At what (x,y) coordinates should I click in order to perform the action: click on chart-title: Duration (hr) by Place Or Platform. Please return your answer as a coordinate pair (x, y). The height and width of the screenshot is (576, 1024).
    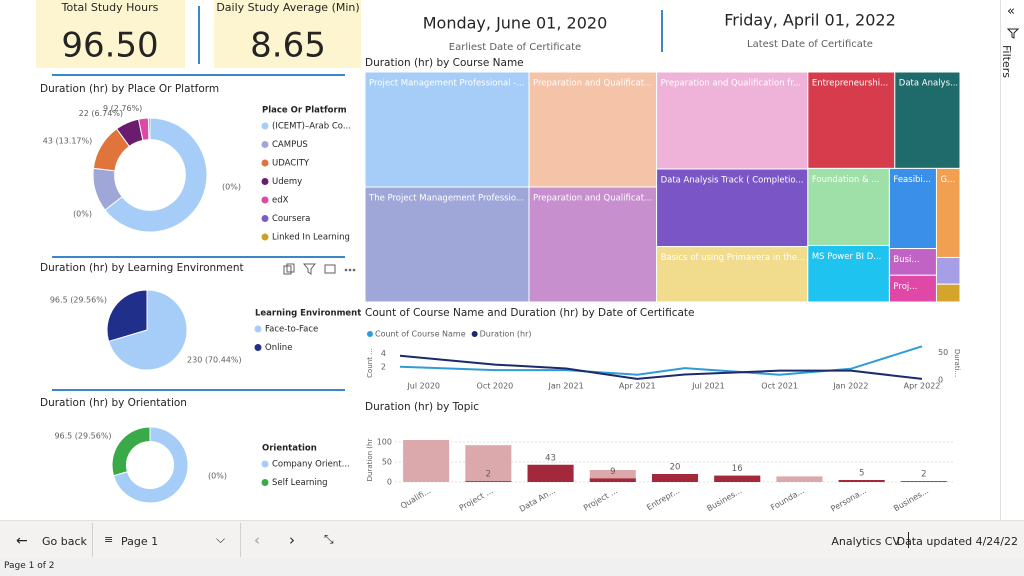
    Looking at the image, I should click on (129, 89).